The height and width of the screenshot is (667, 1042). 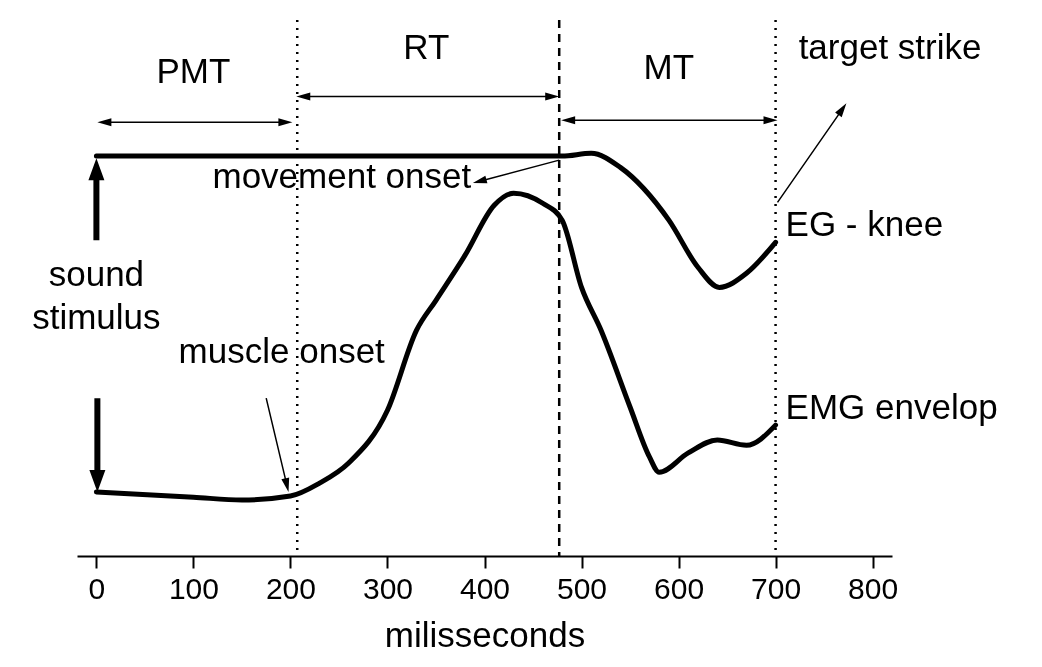 What do you see at coordinates (193, 588) in the screenshot?
I see `x-tick-label: 100` at bounding box center [193, 588].